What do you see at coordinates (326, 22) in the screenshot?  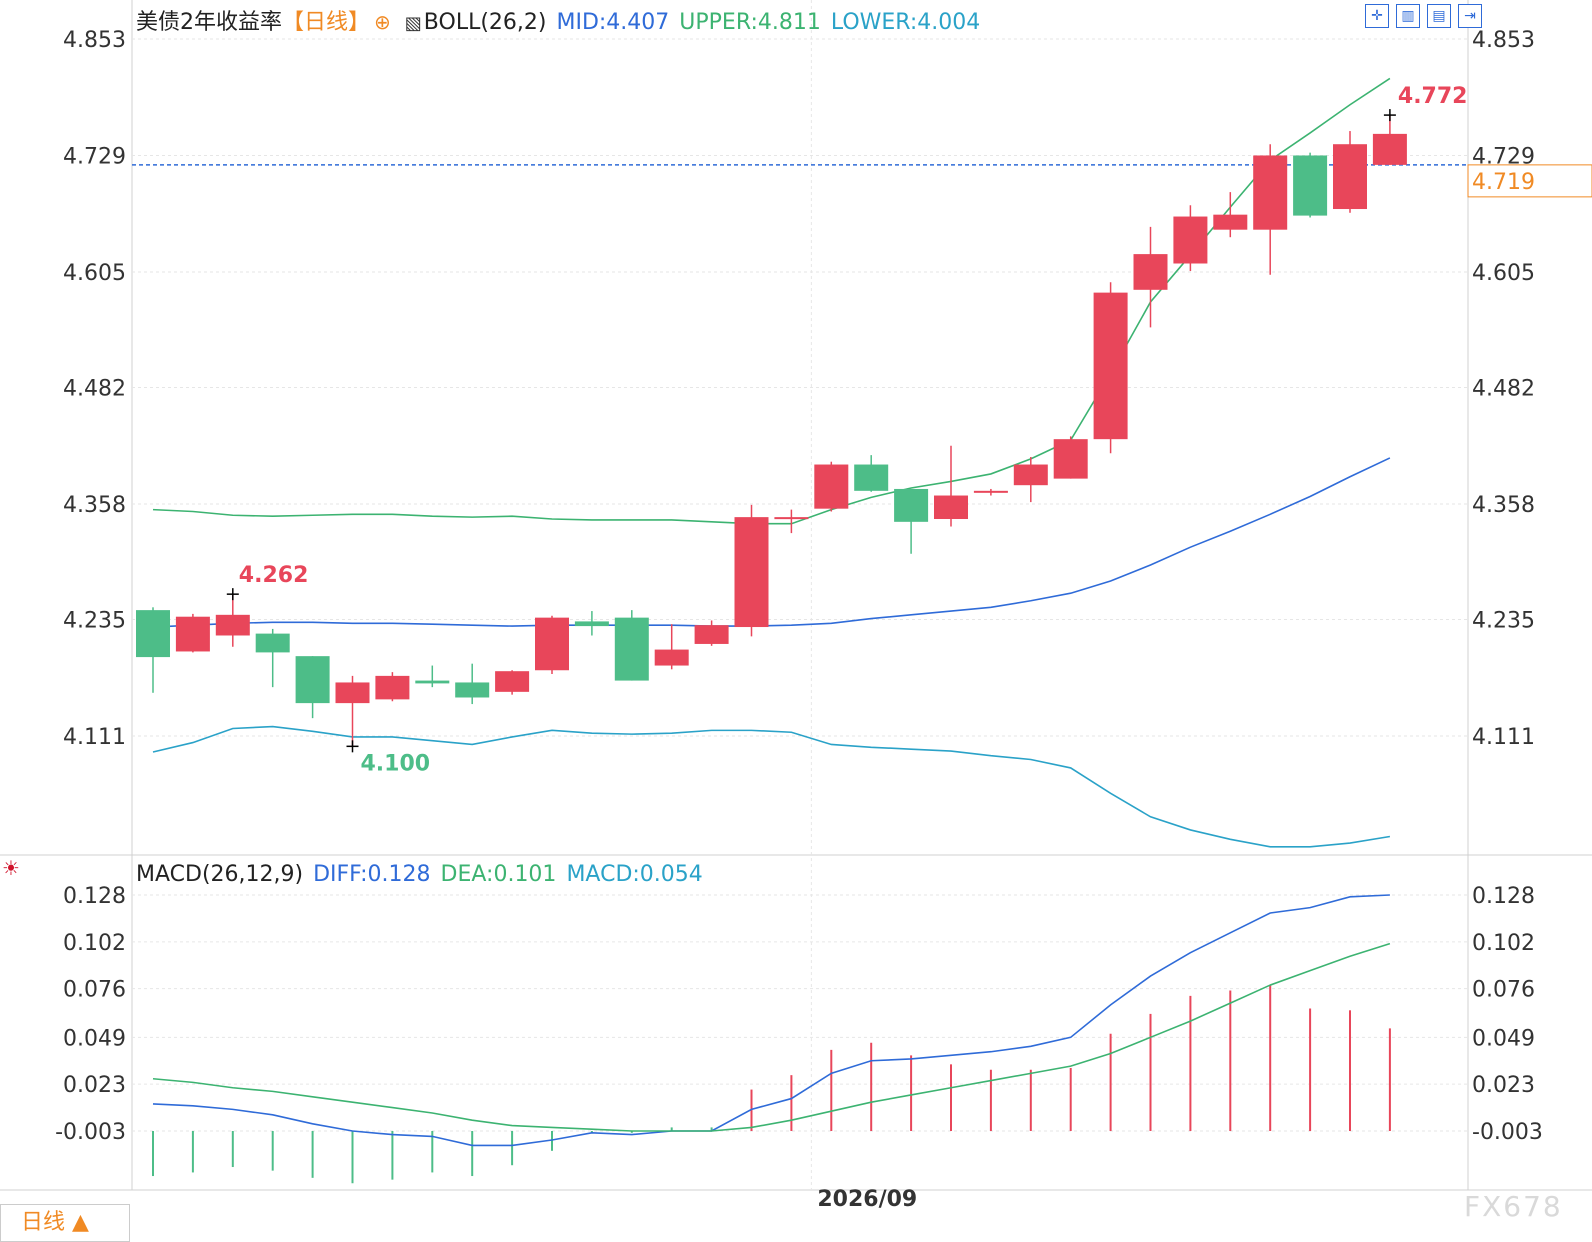 I see `period-tag: 【日线】` at bounding box center [326, 22].